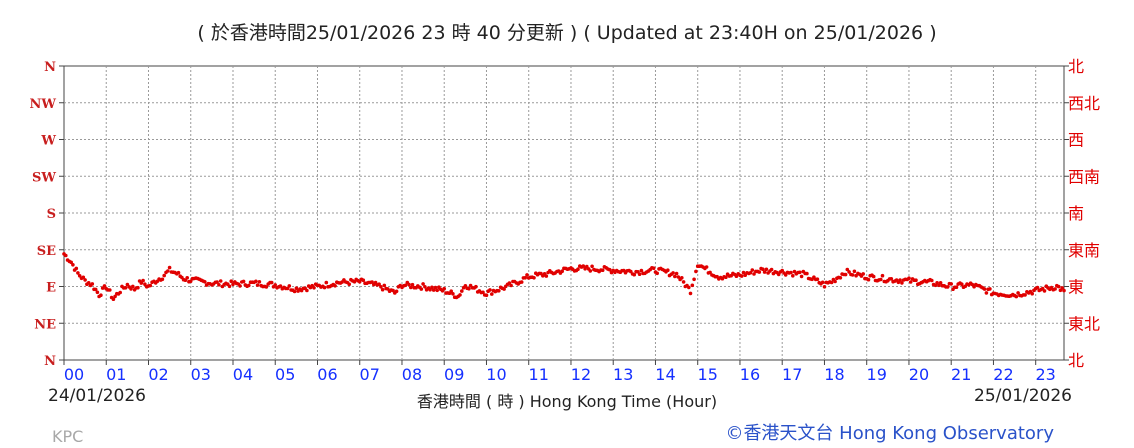  Describe the element at coordinates (158, 374) in the screenshot. I see `x-tick-label: 02` at that location.